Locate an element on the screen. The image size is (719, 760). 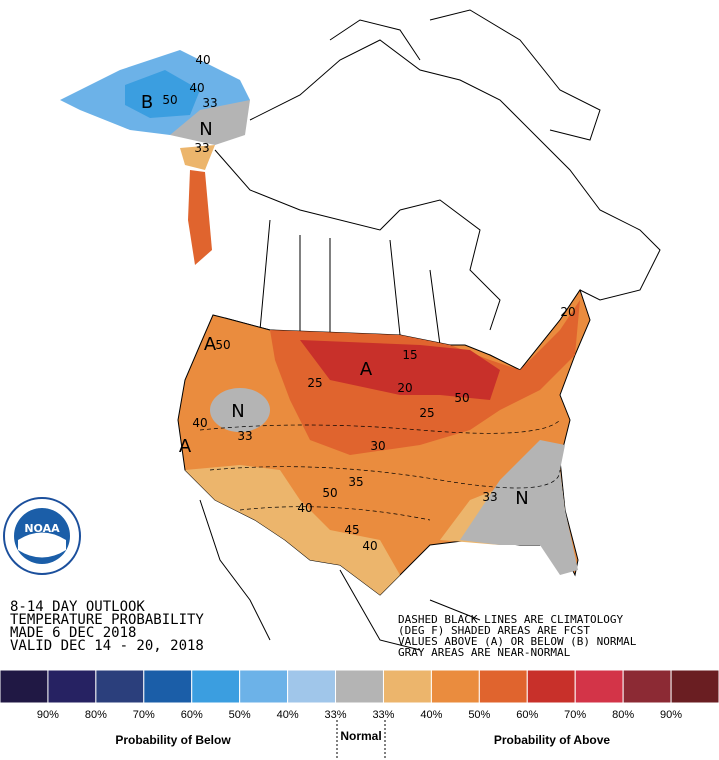
logo-text: NOAA is located at coordinates (42, 528).